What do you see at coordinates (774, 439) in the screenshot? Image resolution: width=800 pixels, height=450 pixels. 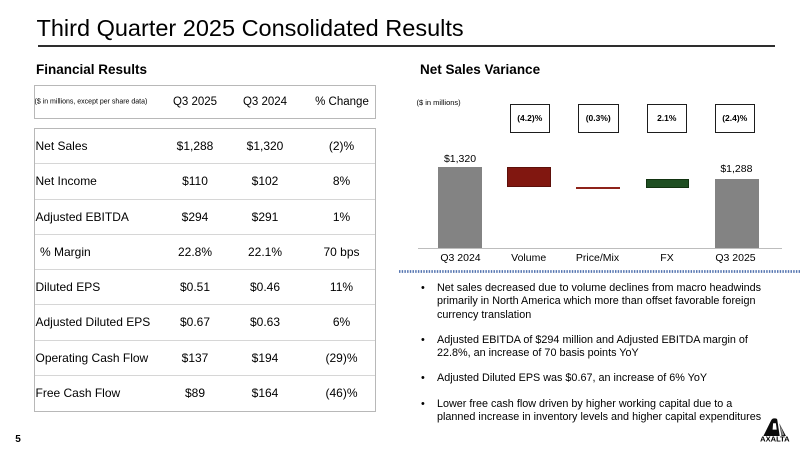 I see `svg-text: AXALTA` at bounding box center [774, 439].